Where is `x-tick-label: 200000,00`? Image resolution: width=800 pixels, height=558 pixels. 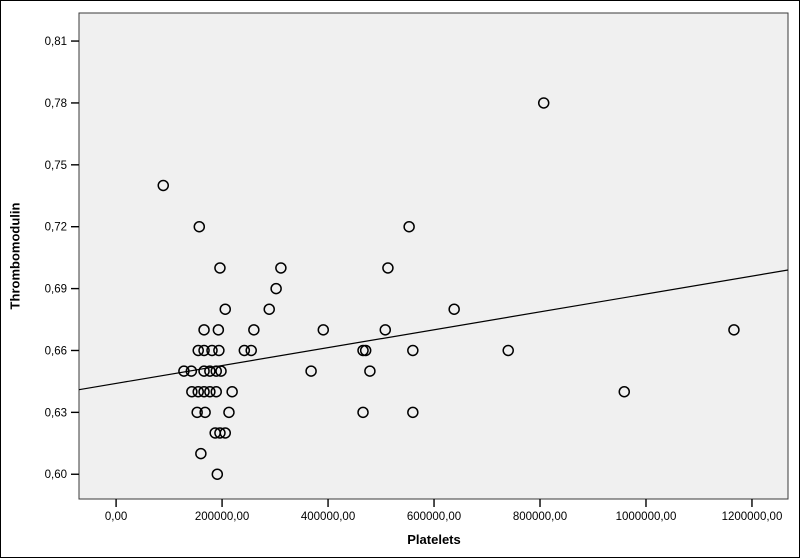 x-tick-label: 200000,00 is located at coordinates (222, 517).